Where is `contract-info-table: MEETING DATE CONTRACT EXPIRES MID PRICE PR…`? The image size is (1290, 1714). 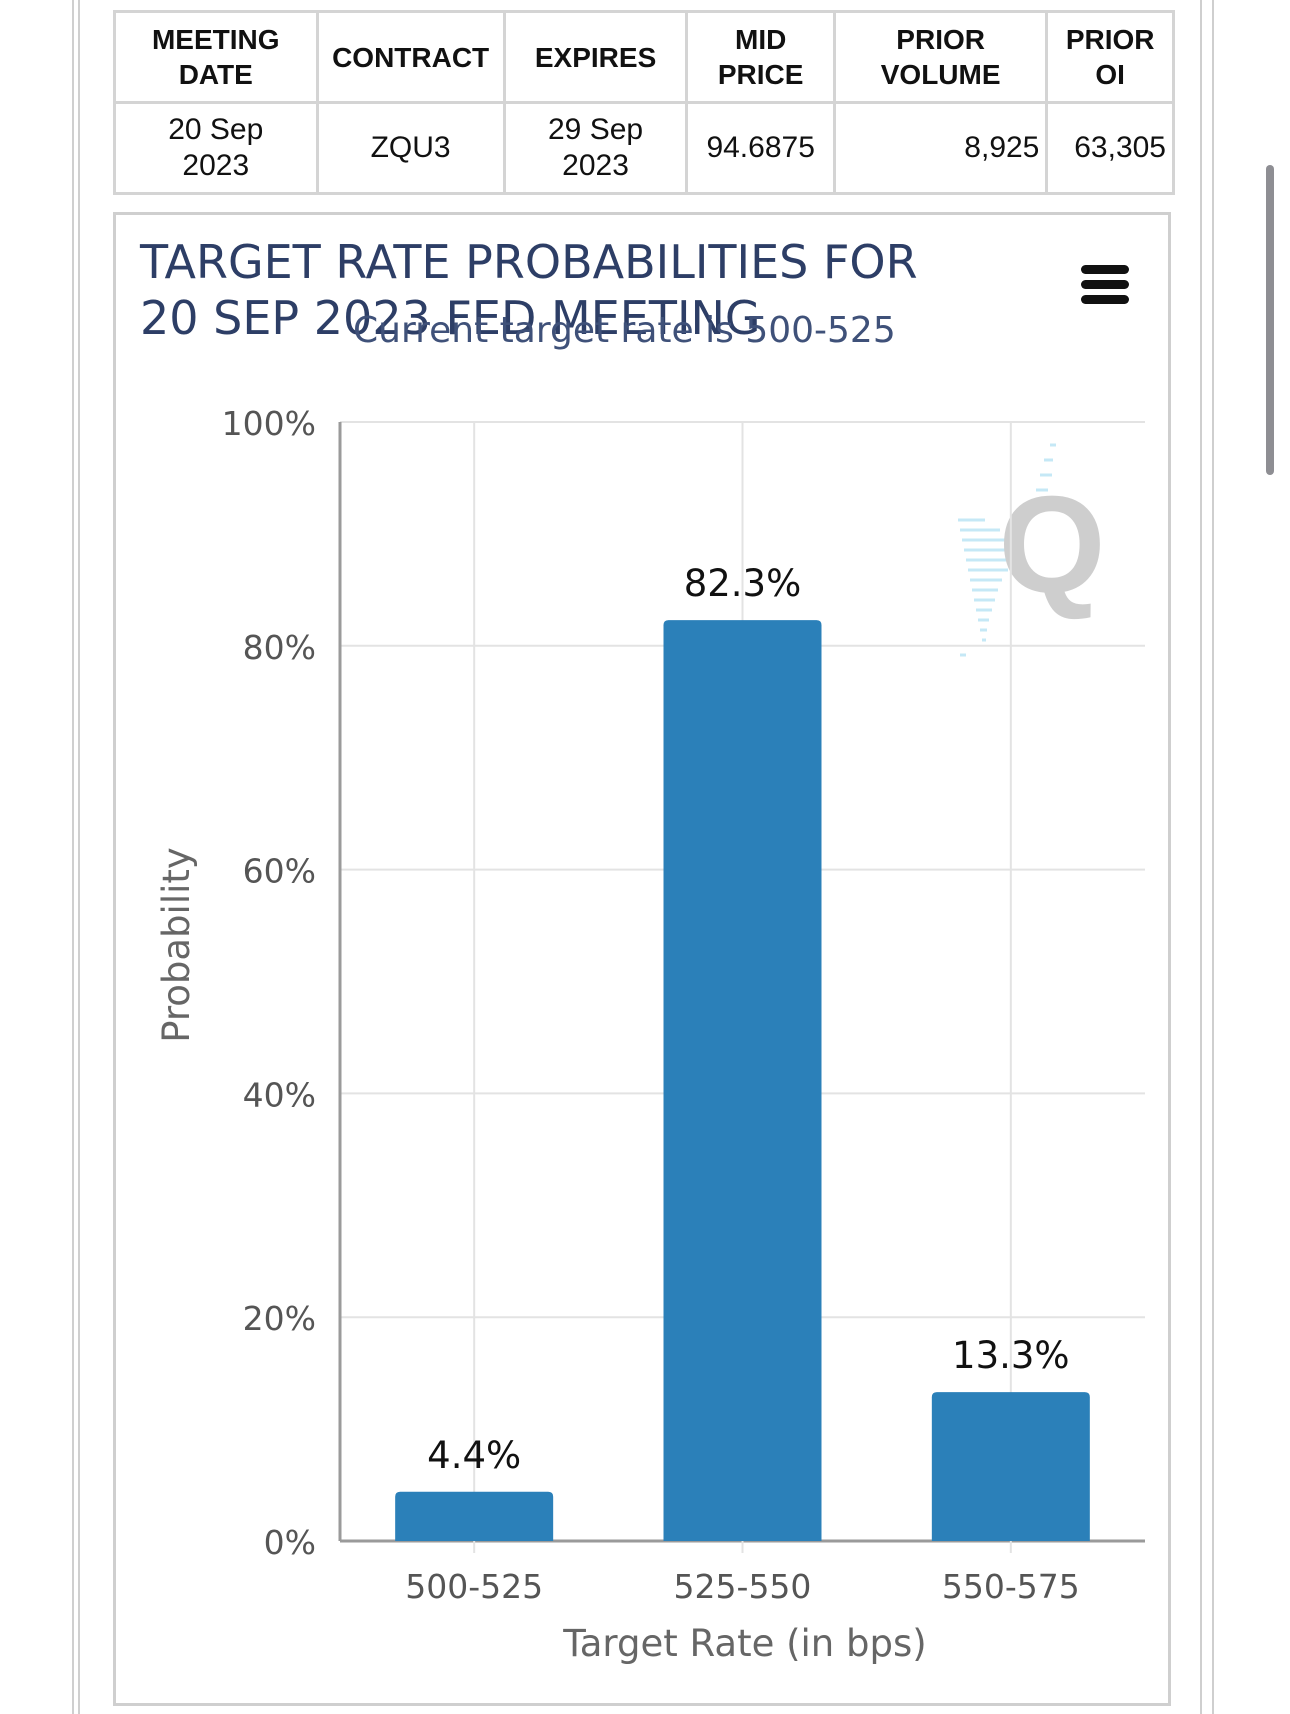
contract-info-table: MEETING DATE CONTRACT EXPIRES MID PRICE PR… is located at coordinates (644, 102).